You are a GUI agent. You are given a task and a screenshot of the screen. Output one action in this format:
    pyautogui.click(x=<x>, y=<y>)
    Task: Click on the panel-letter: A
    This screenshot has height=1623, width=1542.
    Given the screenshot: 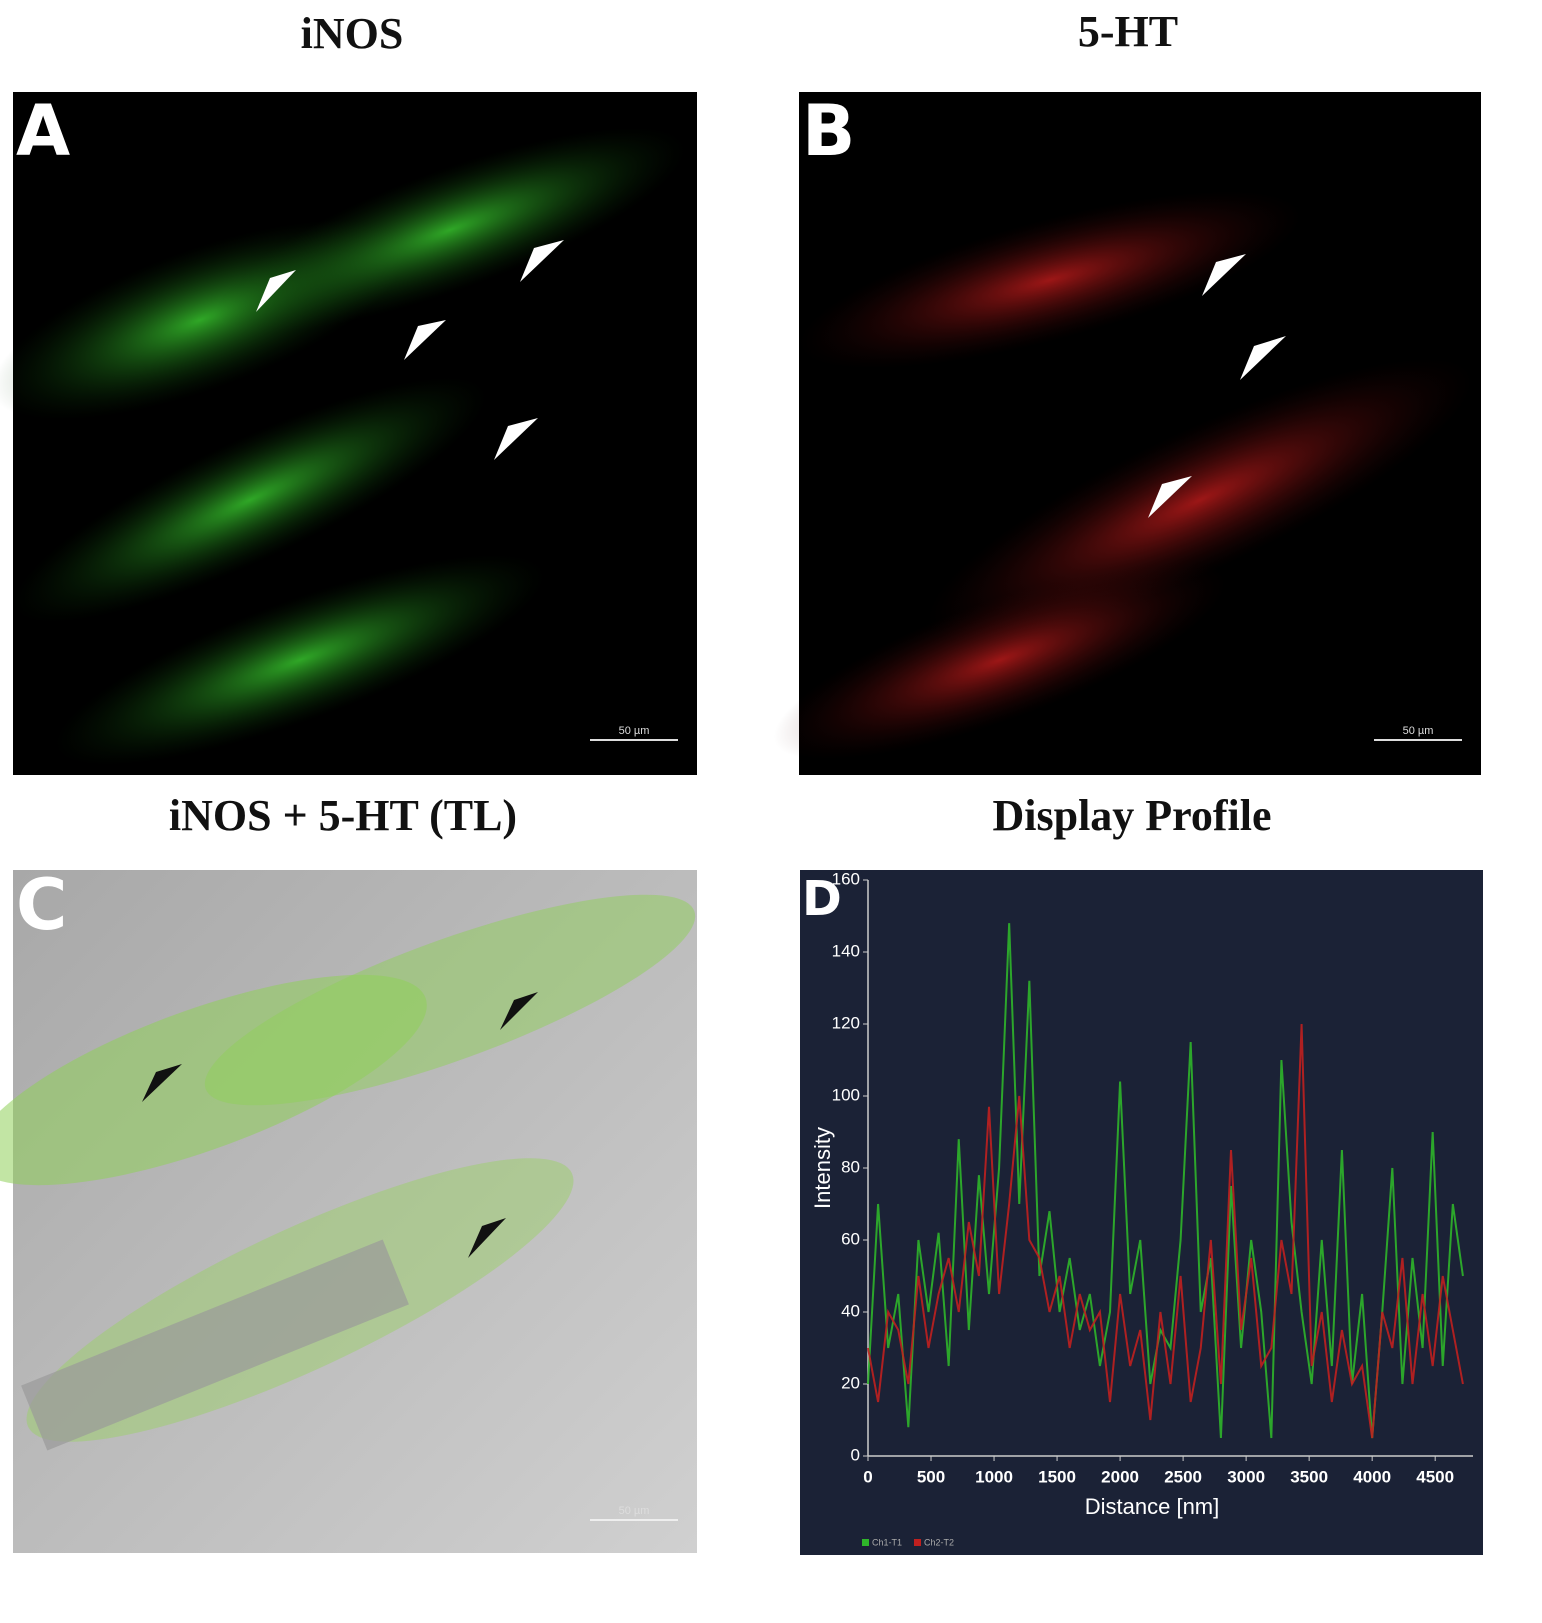 What is the action you would take?
    pyautogui.click(x=43, y=131)
    